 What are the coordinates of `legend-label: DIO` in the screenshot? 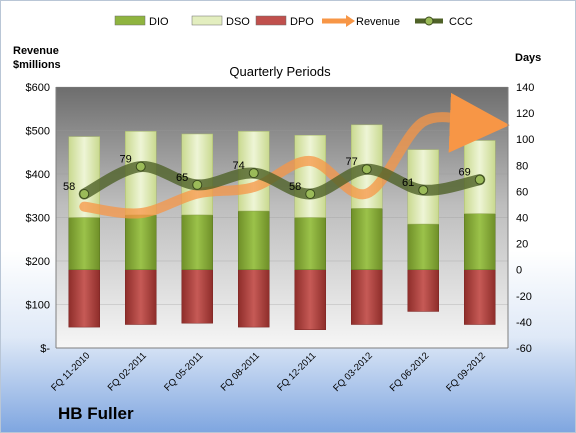 It's located at (159, 22).